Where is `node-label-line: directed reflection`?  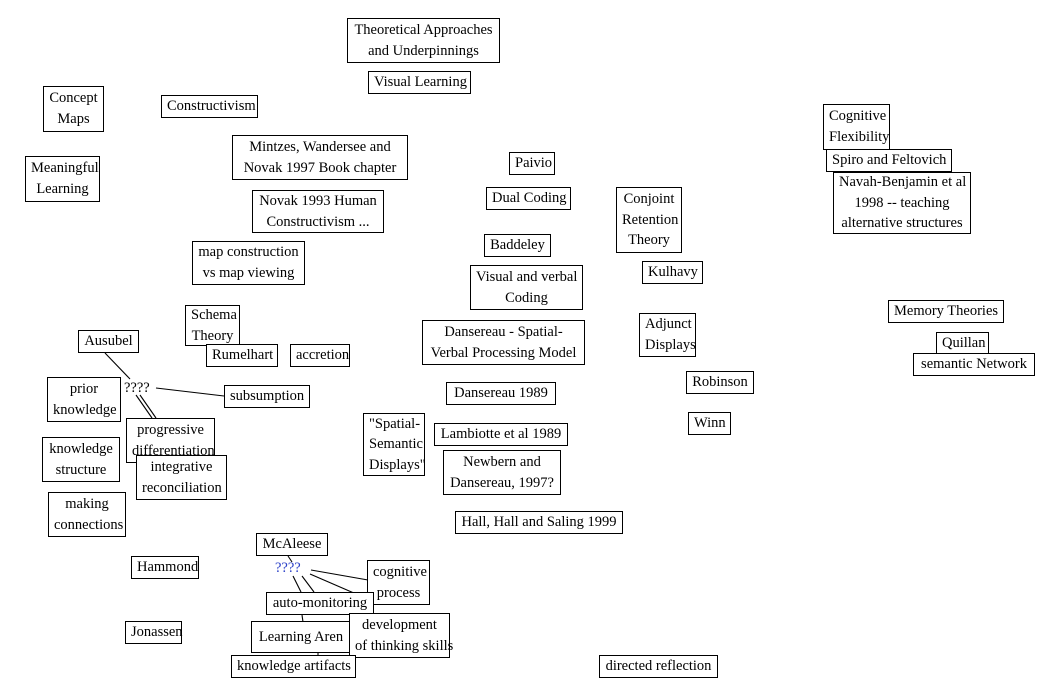 node-label-line: directed reflection is located at coordinates (658, 666).